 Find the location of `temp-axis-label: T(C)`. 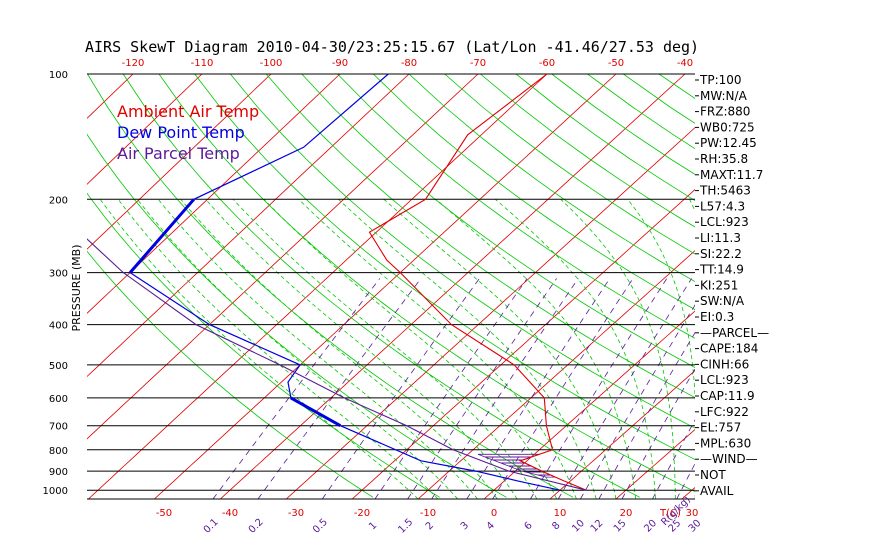

temp-axis-label: T(C) is located at coordinates (670, 513).